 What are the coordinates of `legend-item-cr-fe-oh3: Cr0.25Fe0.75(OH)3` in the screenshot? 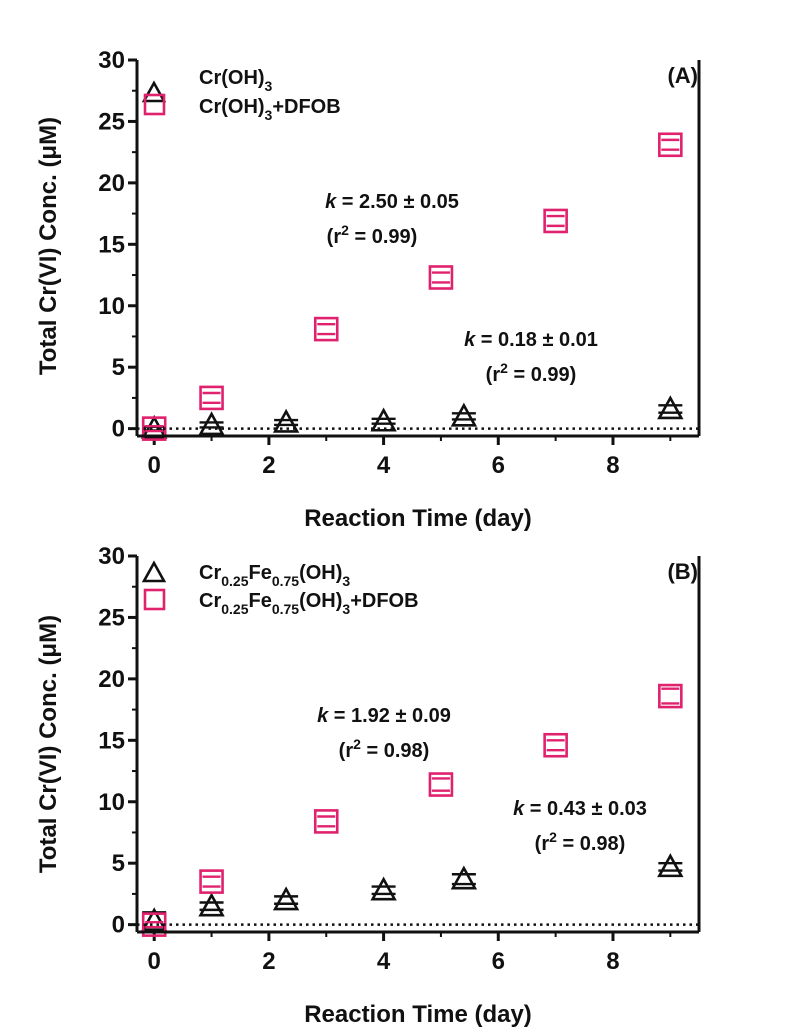 It's located at (274, 575).